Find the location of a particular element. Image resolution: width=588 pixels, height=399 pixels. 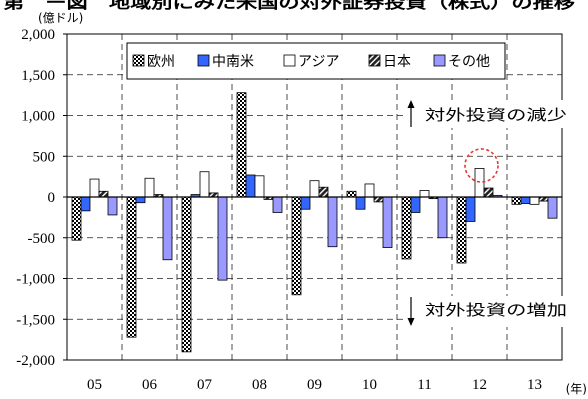

legend-item: 欧州 is located at coordinates (153, 62).